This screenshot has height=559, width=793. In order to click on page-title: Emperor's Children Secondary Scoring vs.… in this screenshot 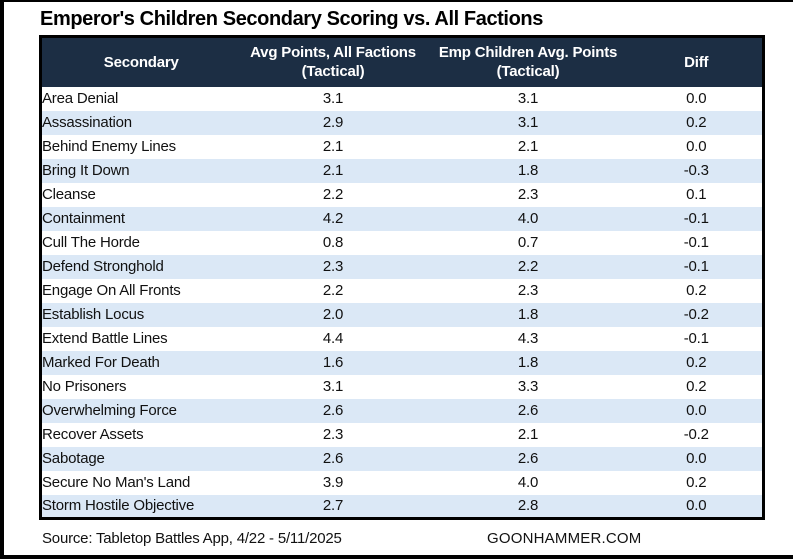, I will do `click(291, 19)`.